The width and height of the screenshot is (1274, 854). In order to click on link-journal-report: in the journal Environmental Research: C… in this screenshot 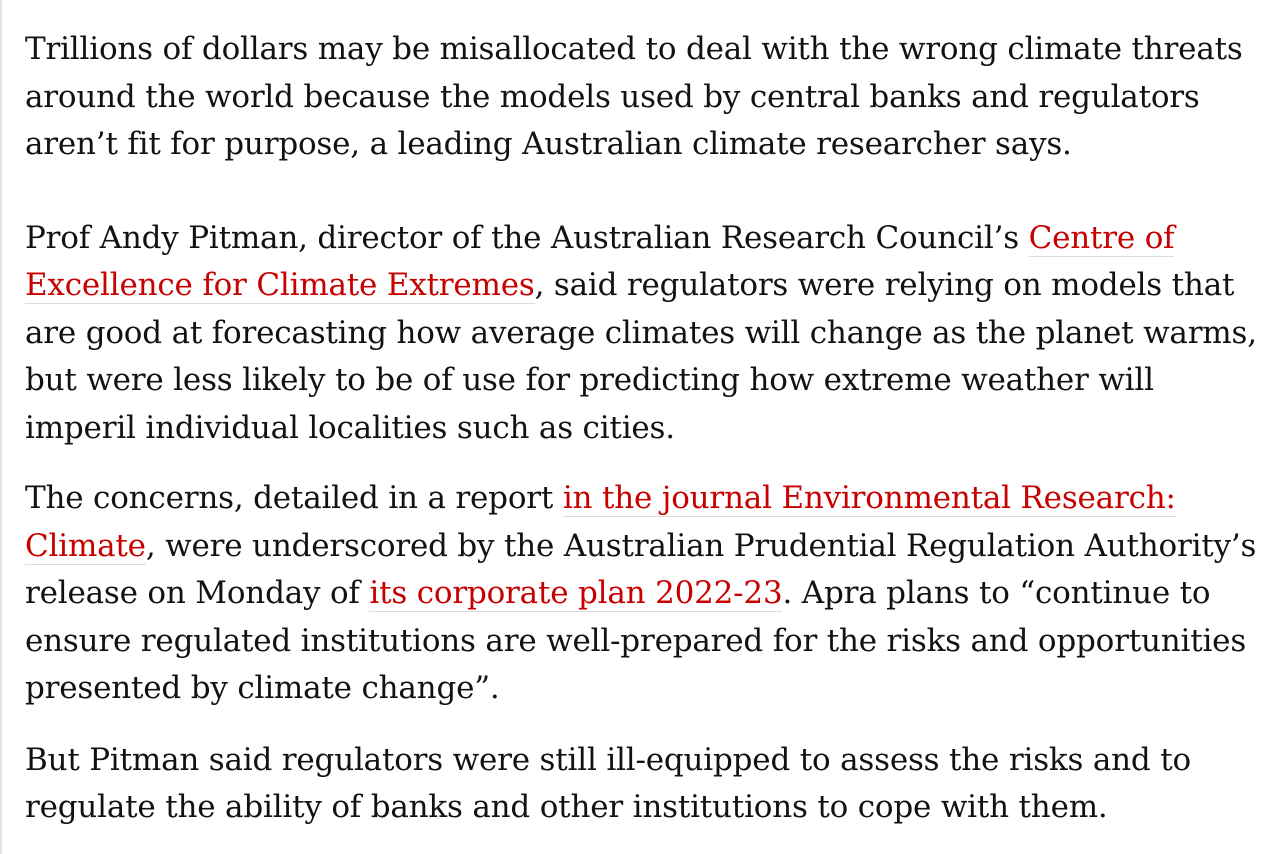, I will do `click(600, 522)`.